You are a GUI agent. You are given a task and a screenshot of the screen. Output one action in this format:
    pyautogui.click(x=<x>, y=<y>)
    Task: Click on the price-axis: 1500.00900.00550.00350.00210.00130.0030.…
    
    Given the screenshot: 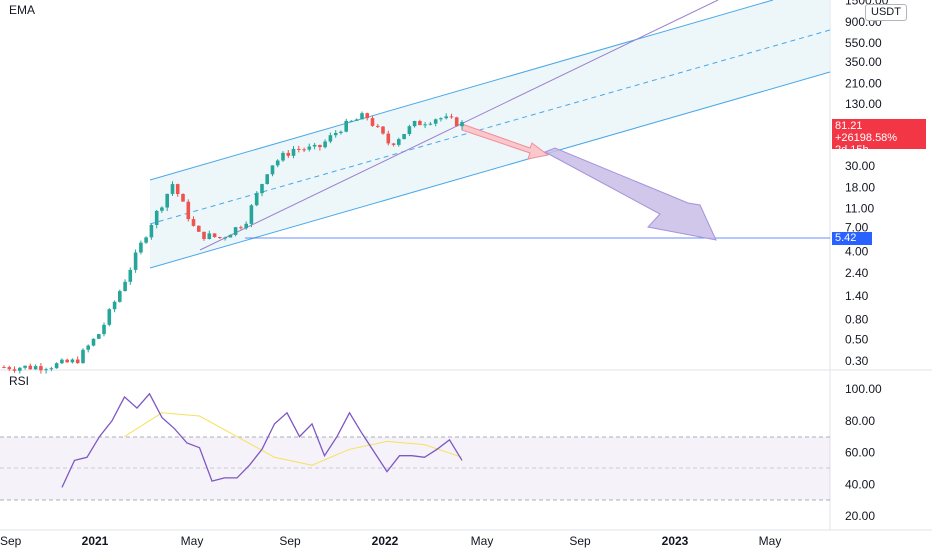 What is the action you would take?
    pyautogui.click(x=867, y=184)
    